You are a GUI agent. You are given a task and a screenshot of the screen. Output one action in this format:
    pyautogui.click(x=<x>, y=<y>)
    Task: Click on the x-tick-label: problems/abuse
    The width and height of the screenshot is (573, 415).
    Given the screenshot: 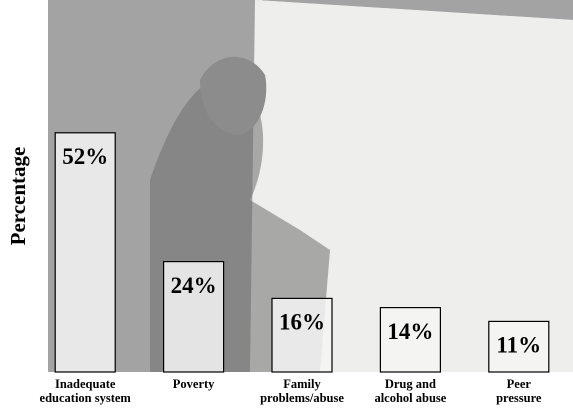 What is the action you would take?
    pyautogui.click(x=302, y=398)
    